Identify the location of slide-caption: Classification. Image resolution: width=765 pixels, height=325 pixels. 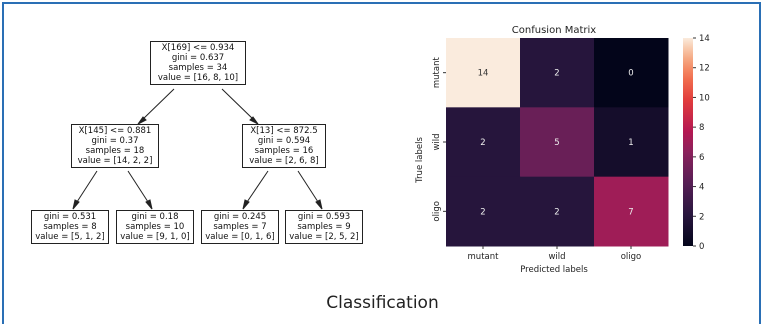
(382, 303).